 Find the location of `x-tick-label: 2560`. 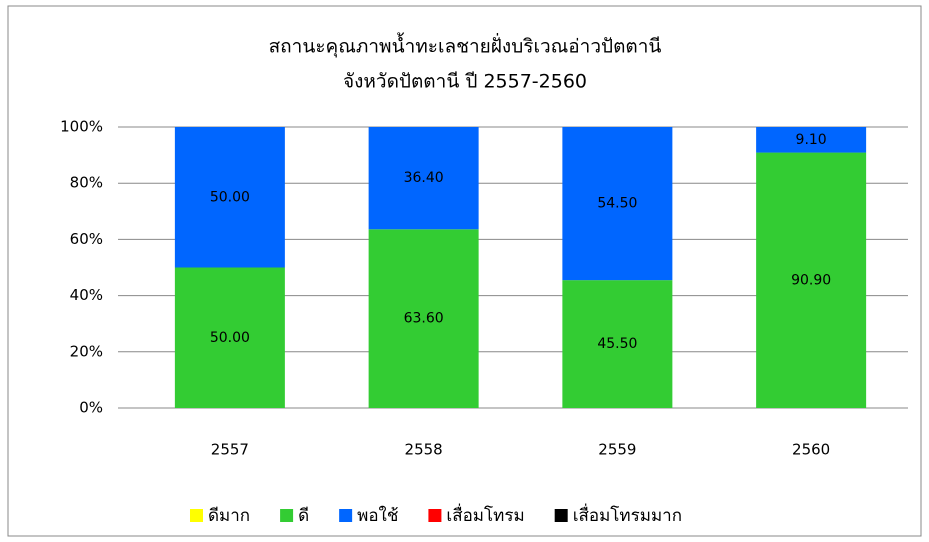

x-tick-label: 2560 is located at coordinates (811, 450).